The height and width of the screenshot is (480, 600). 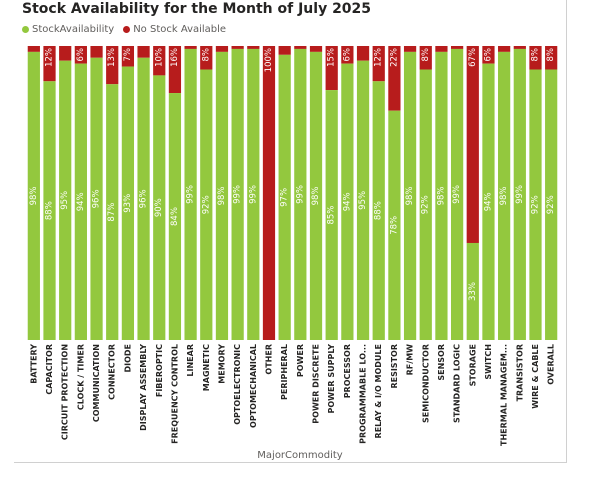 I want to click on bar-no-stock-memory, so click(x=222, y=49).